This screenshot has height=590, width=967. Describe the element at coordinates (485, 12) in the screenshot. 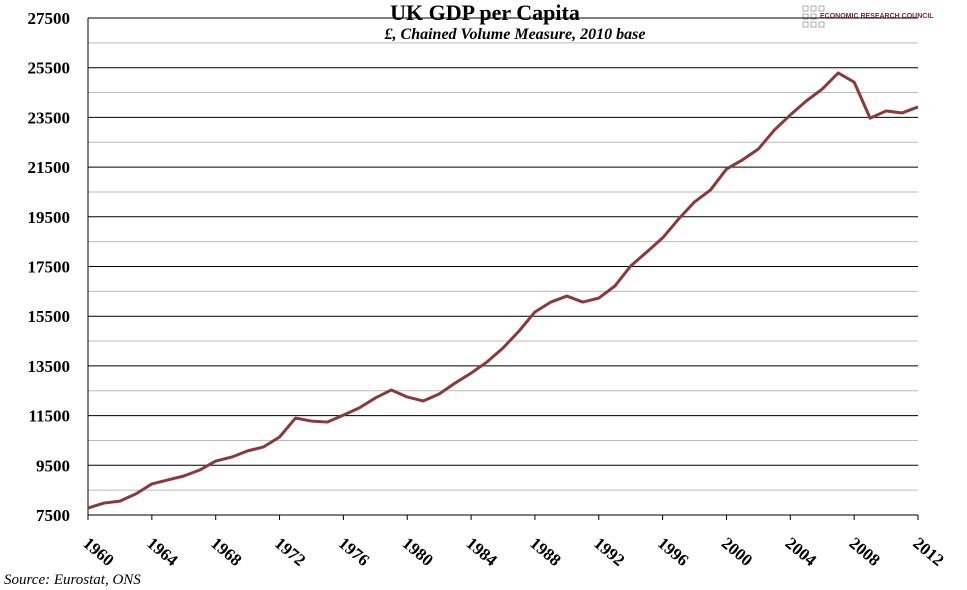

I see `chart-title: UK GDP per Capita` at that location.